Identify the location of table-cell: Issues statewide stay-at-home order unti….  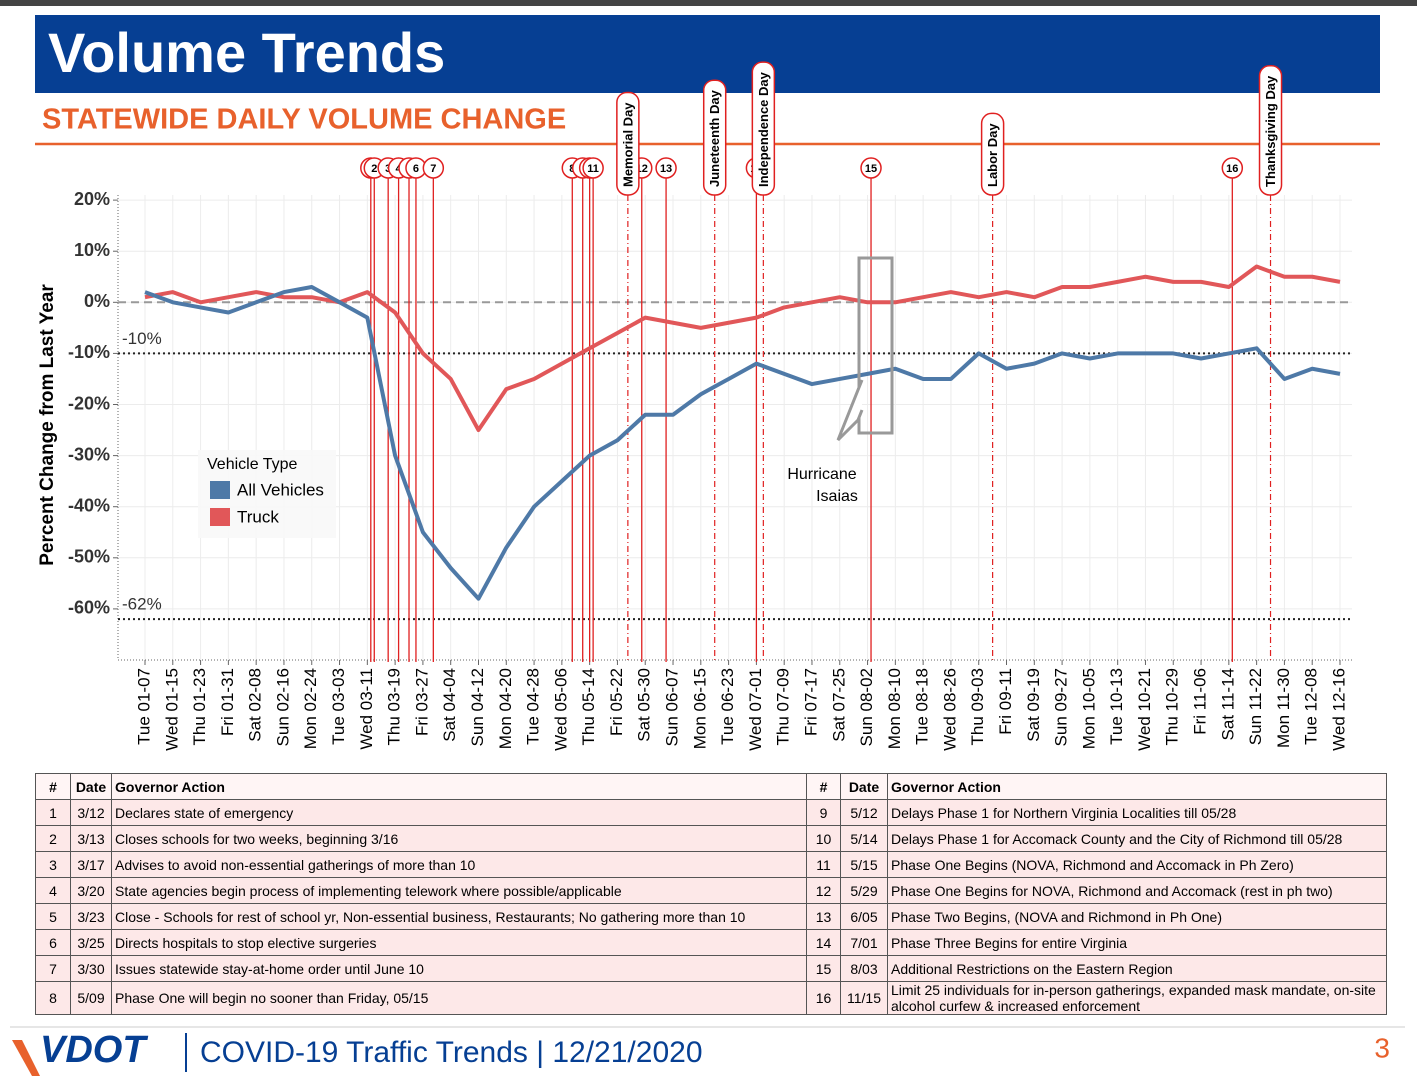
(459, 968).